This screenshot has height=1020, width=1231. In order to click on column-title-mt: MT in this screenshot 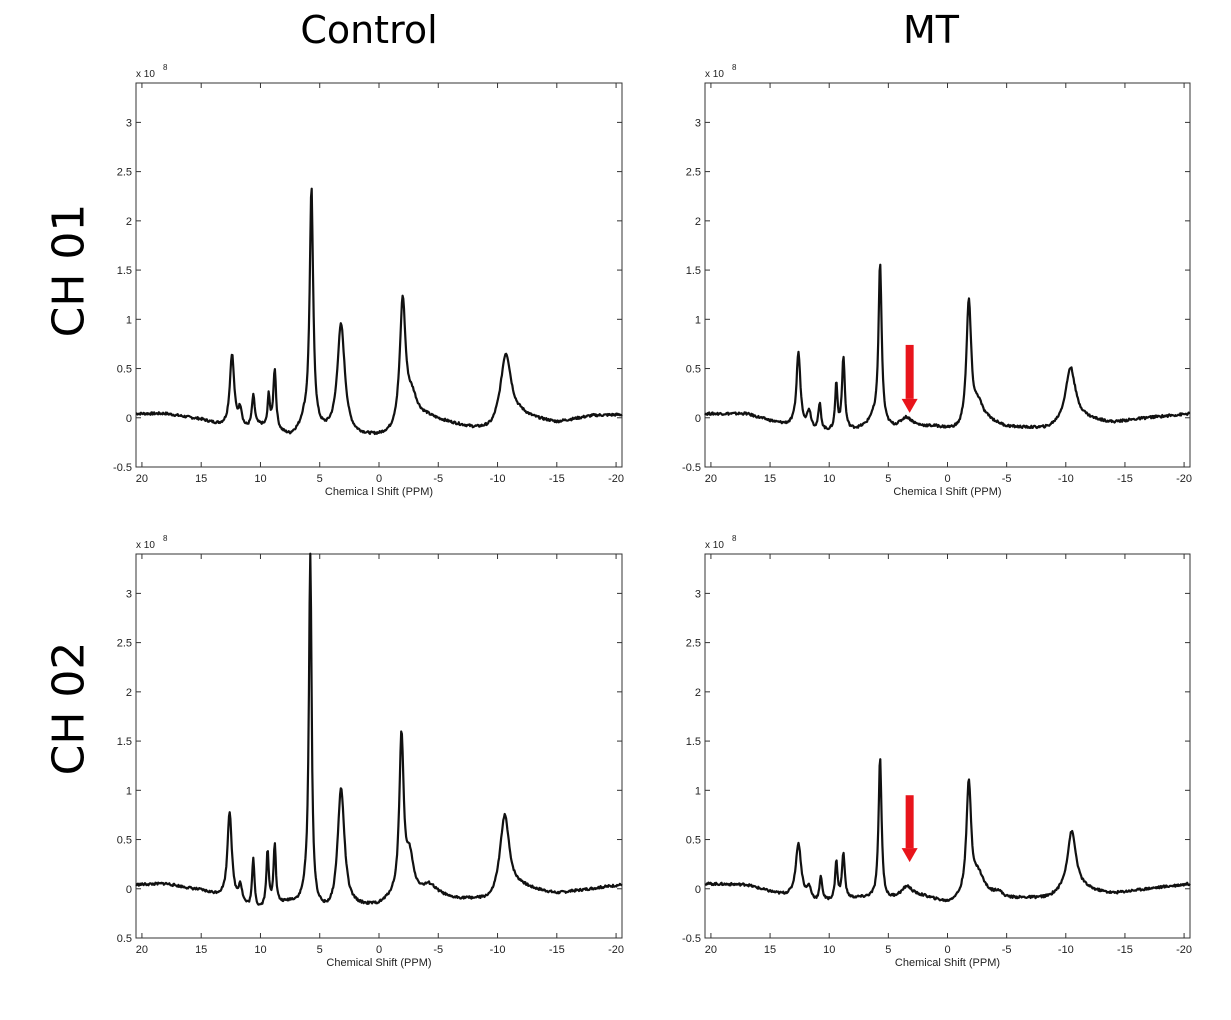, I will do `click(931, 30)`.